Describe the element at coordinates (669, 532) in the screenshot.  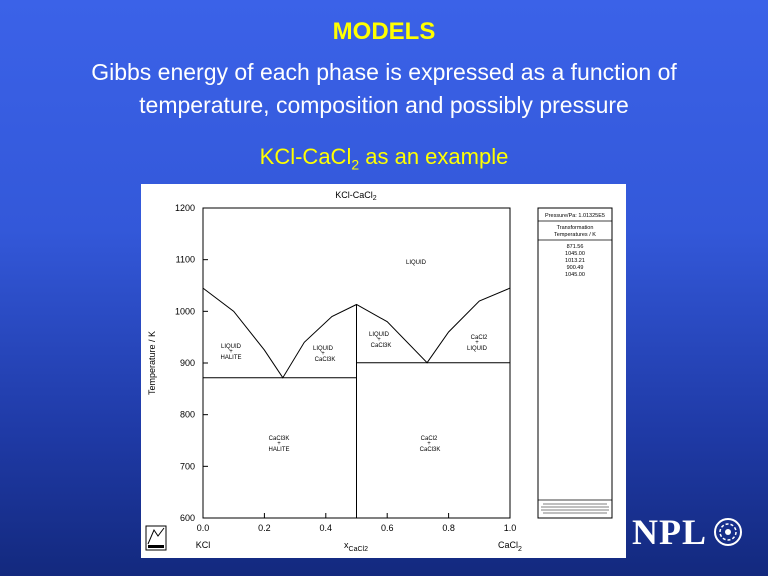
I see `npl-logo-text: NPL` at that location.